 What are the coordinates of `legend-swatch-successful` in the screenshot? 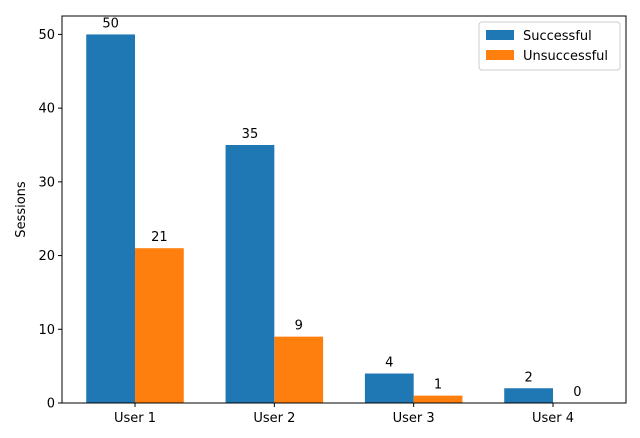 It's located at (500, 35).